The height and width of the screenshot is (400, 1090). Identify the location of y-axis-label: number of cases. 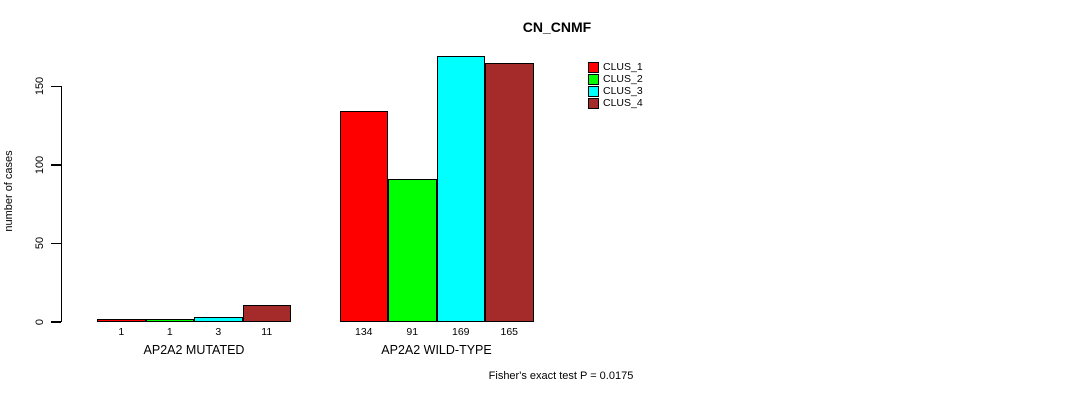
(9, 191).